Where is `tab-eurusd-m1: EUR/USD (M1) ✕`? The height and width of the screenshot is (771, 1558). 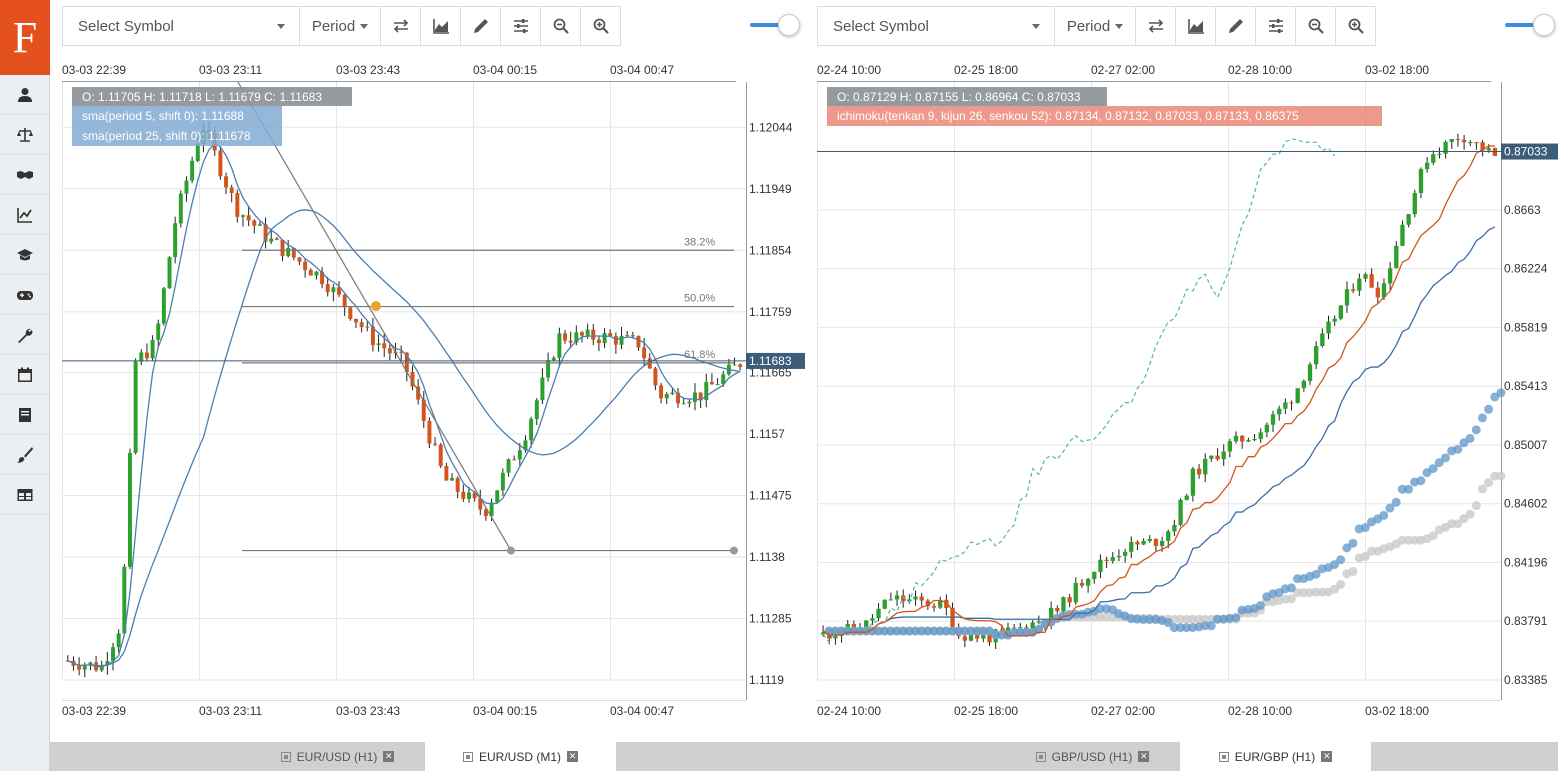
tab-eurusd-m1: EUR/USD (M1) ✕ is located at coordinates (520, 756).